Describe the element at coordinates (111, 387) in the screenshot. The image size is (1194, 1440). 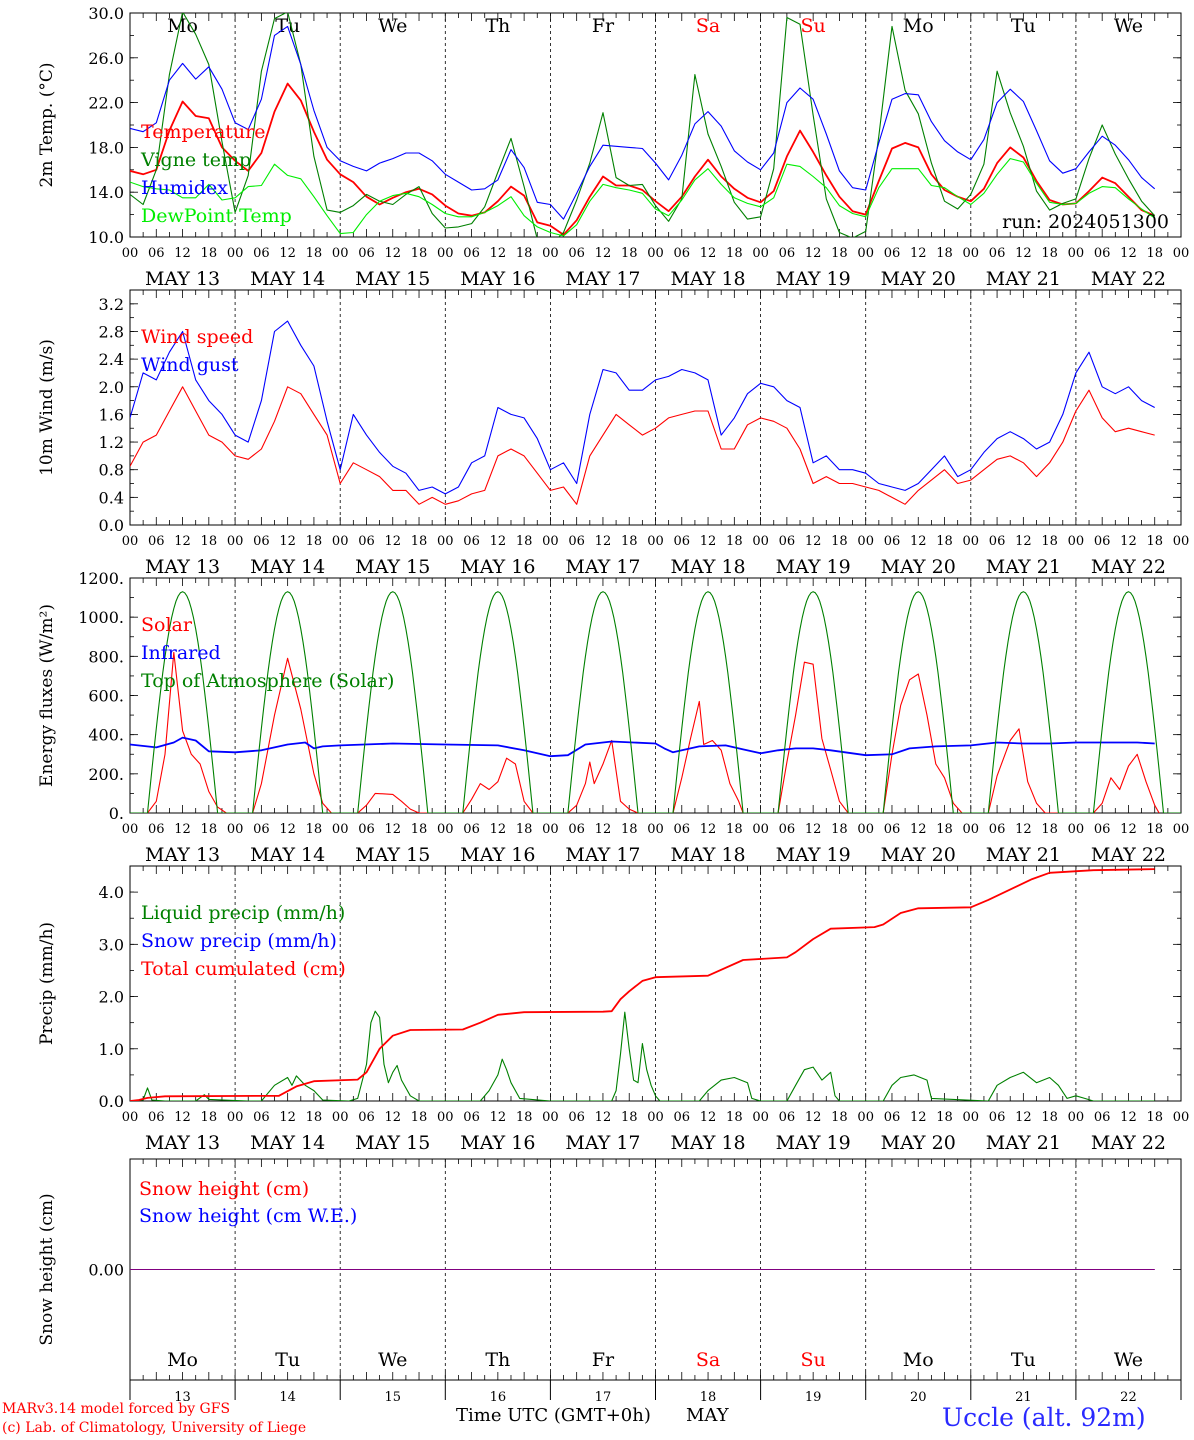
I see `y-tick-label: 2.0` at that location.